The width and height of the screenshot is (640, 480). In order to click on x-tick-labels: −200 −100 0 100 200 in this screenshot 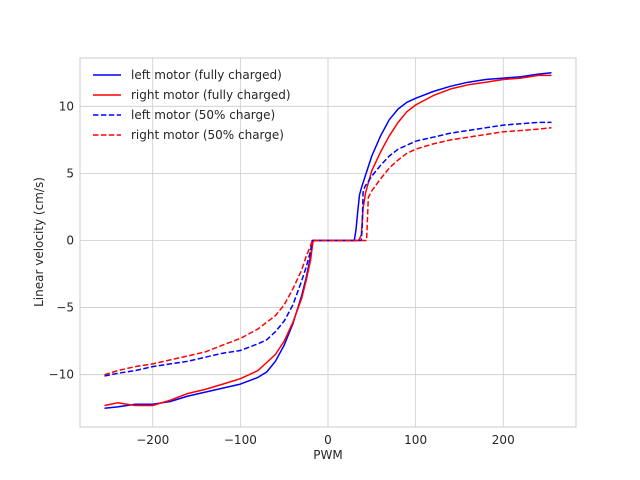, I will do `click(325, 440)`.